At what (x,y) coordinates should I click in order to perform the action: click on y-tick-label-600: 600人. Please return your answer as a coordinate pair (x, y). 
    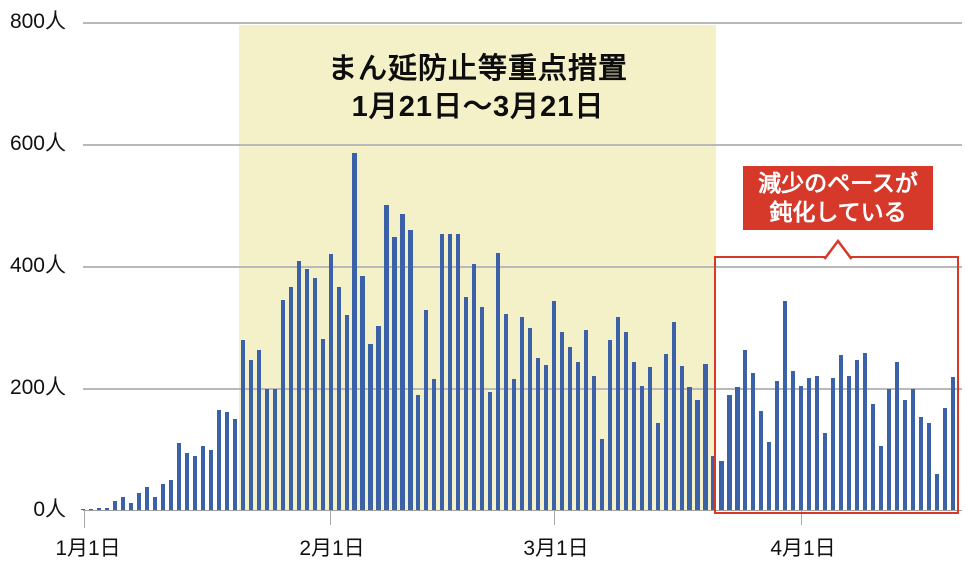
    Looking at the image, I should click on (37, 143).